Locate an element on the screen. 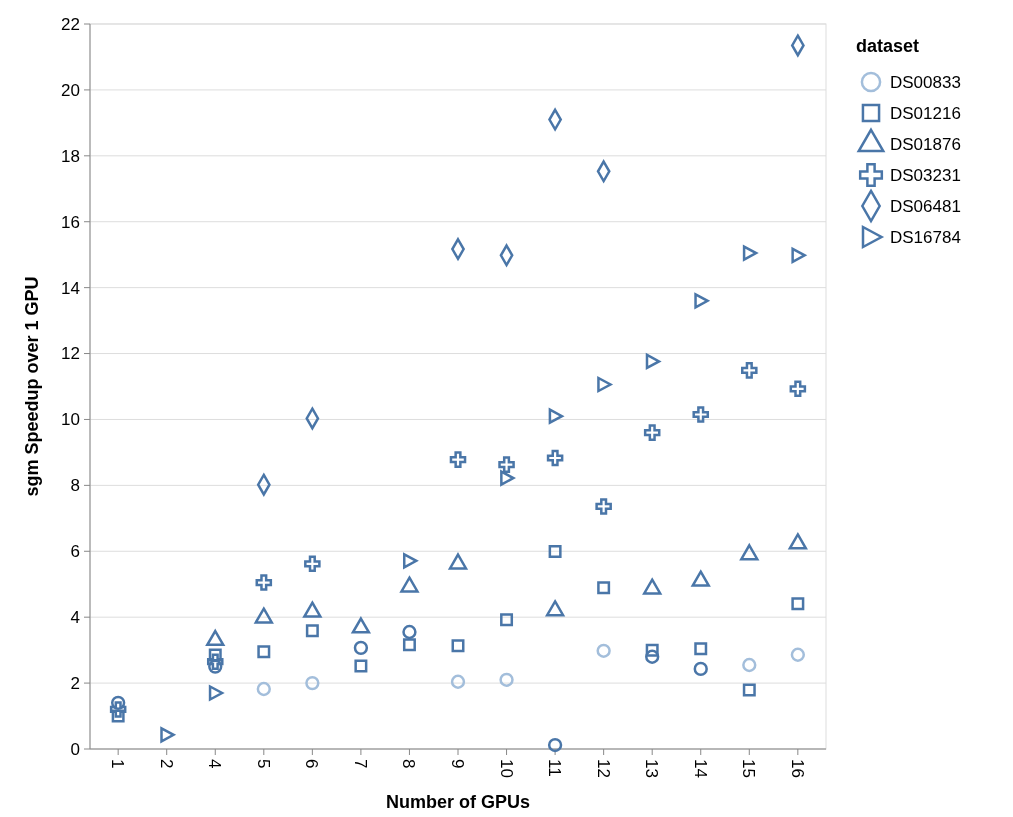 The height and width of the screenshot is (817, 1013). y-tick-label: 18 is located at coordinates (70, 156).